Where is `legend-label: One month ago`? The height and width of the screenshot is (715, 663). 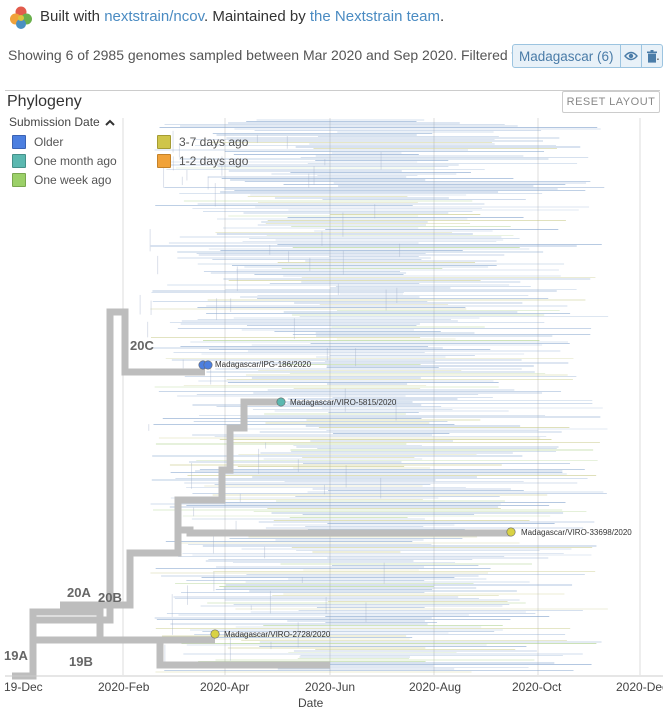 legend-label: One month ago is located at coordinates (75, 161).